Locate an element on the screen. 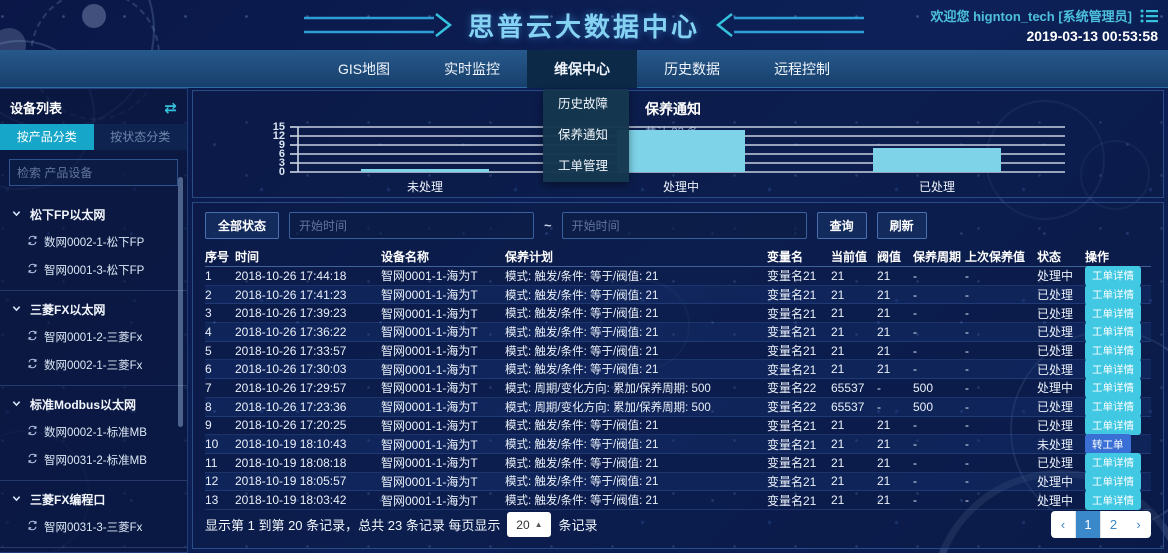 Image resolution: width=1168 pixels, height=553 pixels. device-group-header: 三菱FX以太网 is located at coordinates (93, 309).